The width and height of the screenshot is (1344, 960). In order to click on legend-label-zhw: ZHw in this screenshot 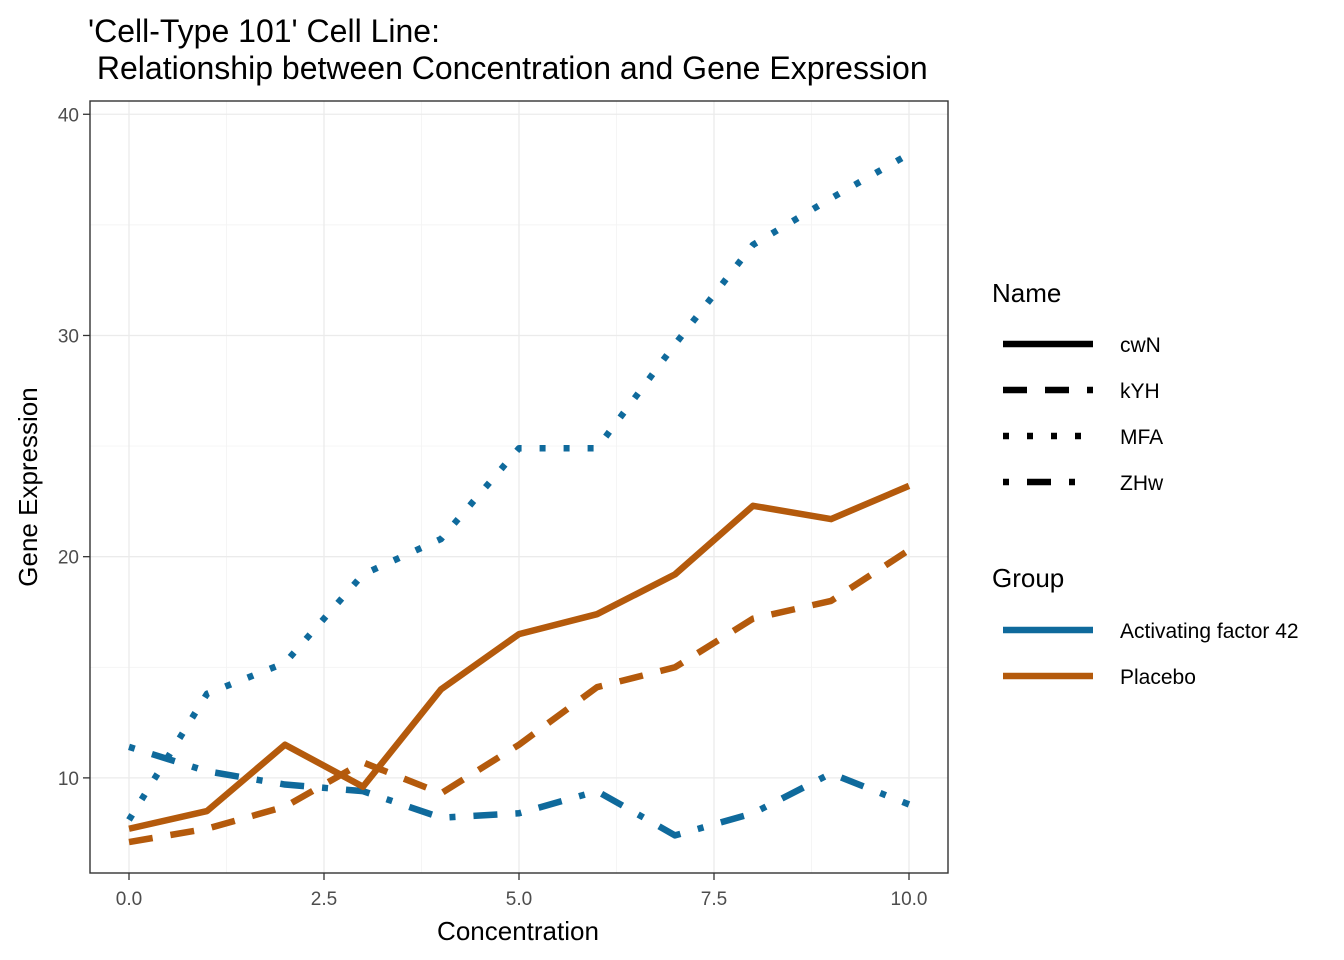, I will do `click(1142, 483)`.